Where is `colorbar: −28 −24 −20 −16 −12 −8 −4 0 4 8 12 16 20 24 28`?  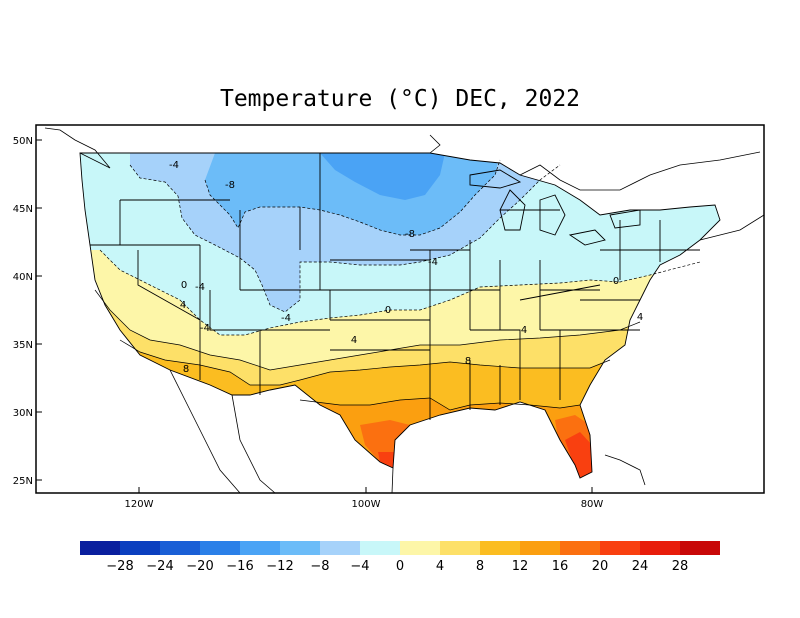 colorbar: −28 −24 −20 −16 −12 −8 −4 0 4 8 12 16 20 24 28 is located at coordinates (400, 557).